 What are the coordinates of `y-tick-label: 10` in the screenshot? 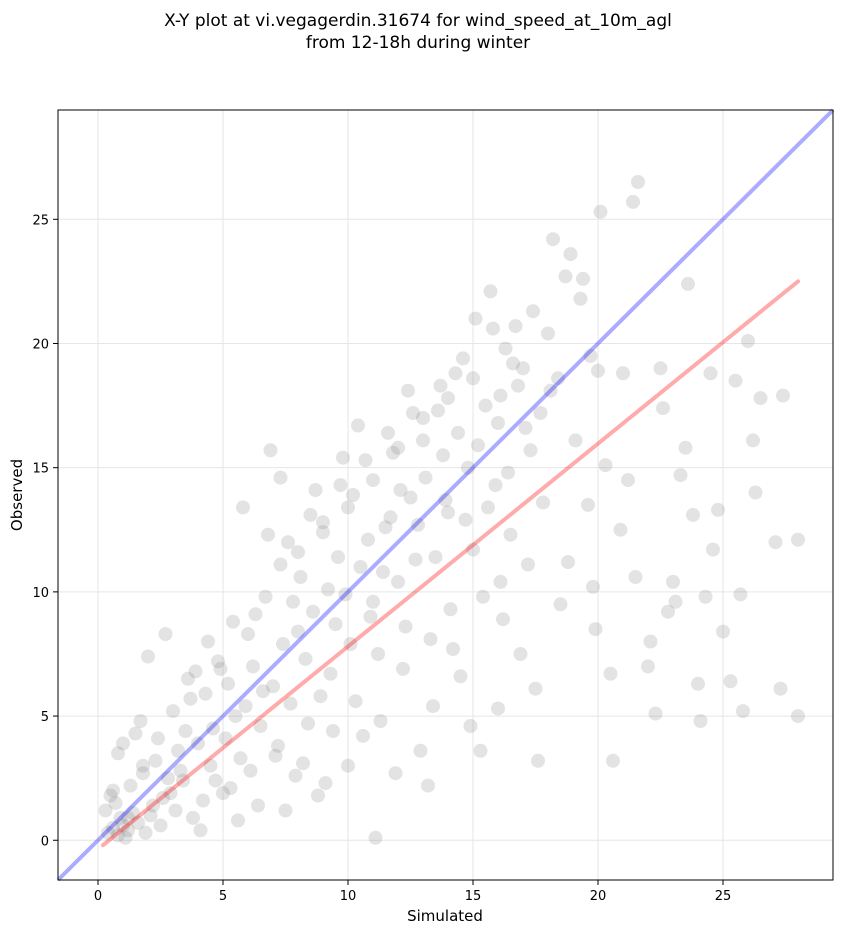 It's located at (40, 593).